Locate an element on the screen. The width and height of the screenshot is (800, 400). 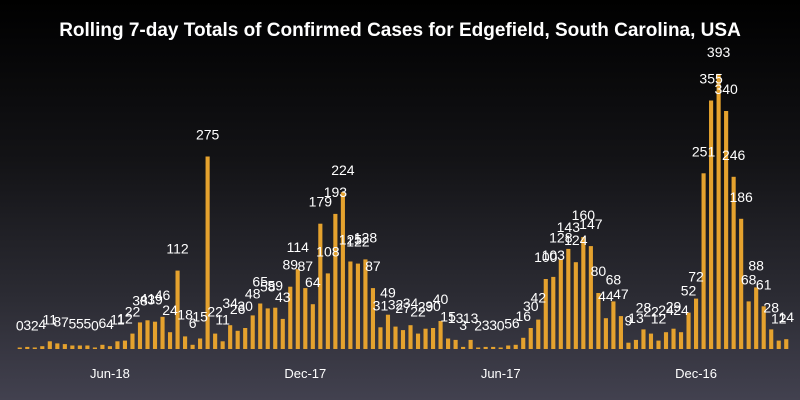
bar-value-label: 58 is located at coordinates (268, 286).